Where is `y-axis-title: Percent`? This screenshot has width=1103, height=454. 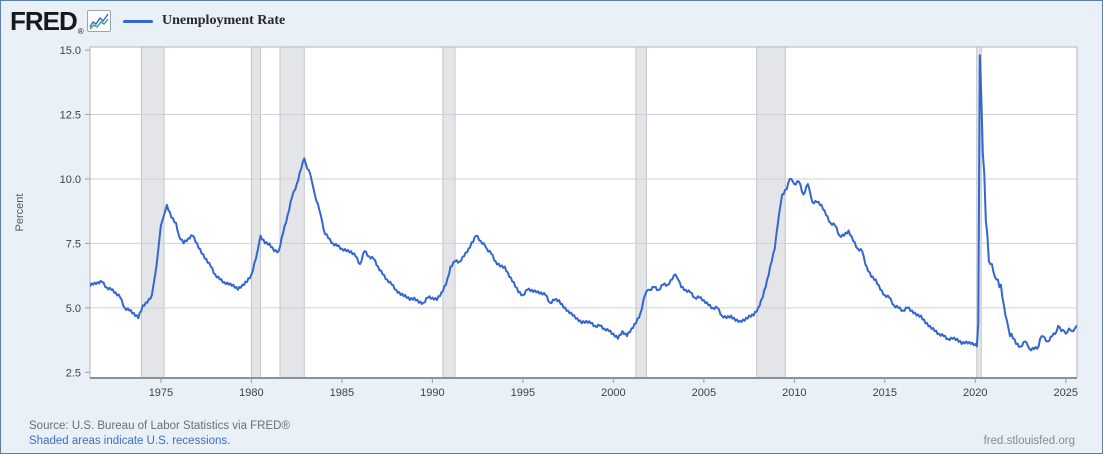
y-axis-title: Percent is located at coordinates (20, 213).